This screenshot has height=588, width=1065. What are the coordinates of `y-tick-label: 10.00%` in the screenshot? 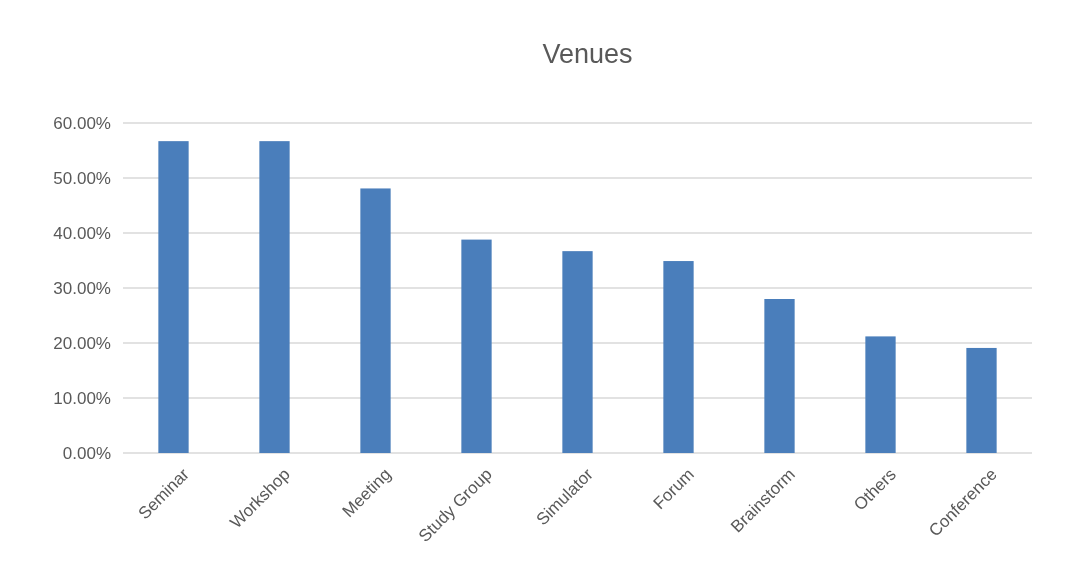 It's located at (82, 398).